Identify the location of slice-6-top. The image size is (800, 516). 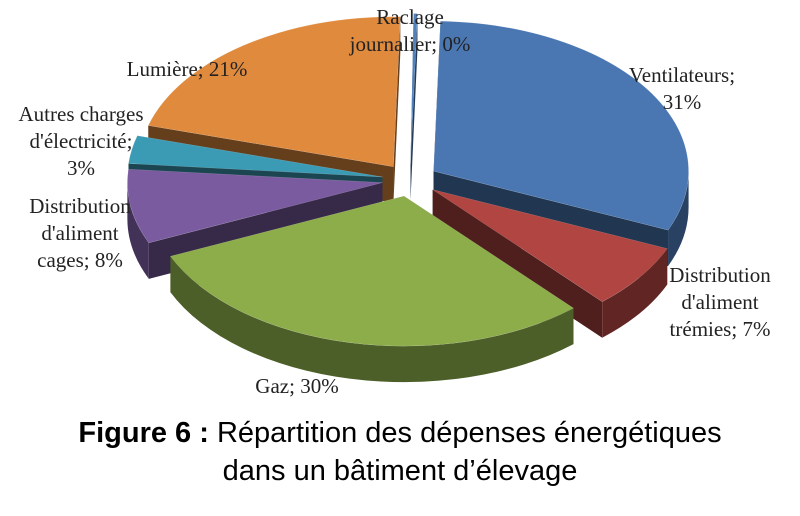
(274, 92).